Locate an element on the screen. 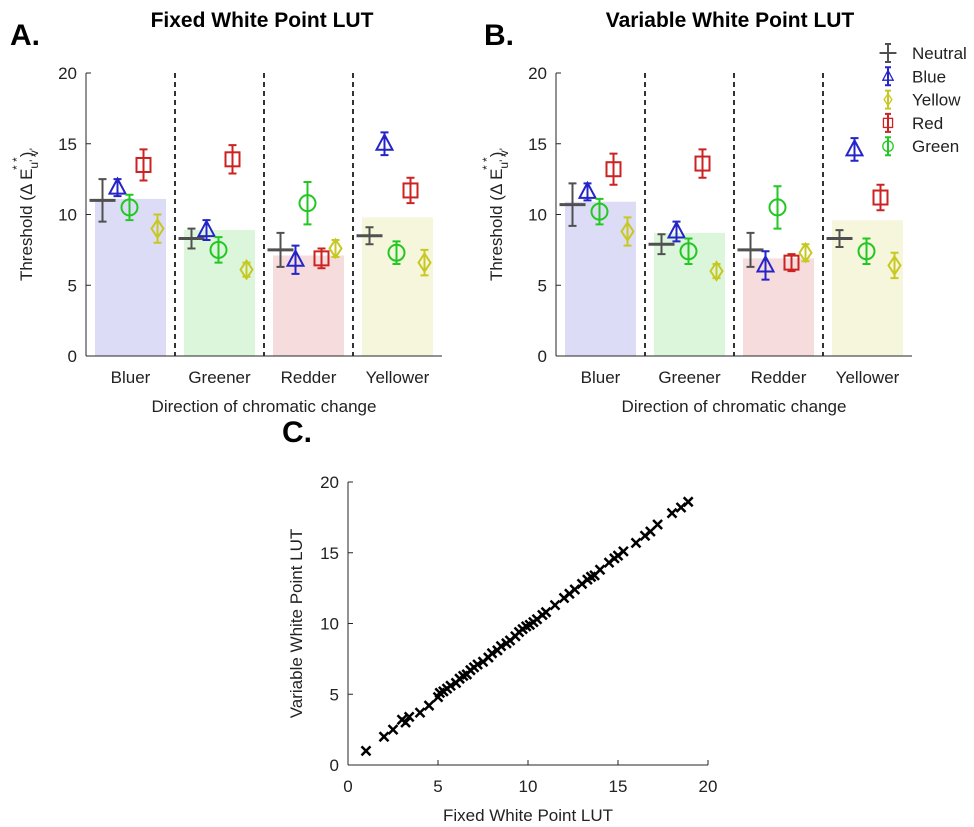  x-tick-label: 20 is located at coordinates (708, 786).